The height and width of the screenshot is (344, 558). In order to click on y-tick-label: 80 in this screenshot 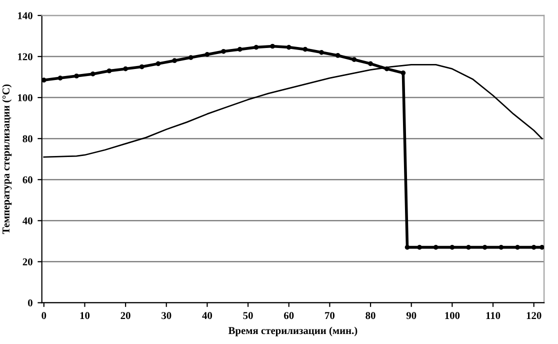, I will do `click(27, 138)`.